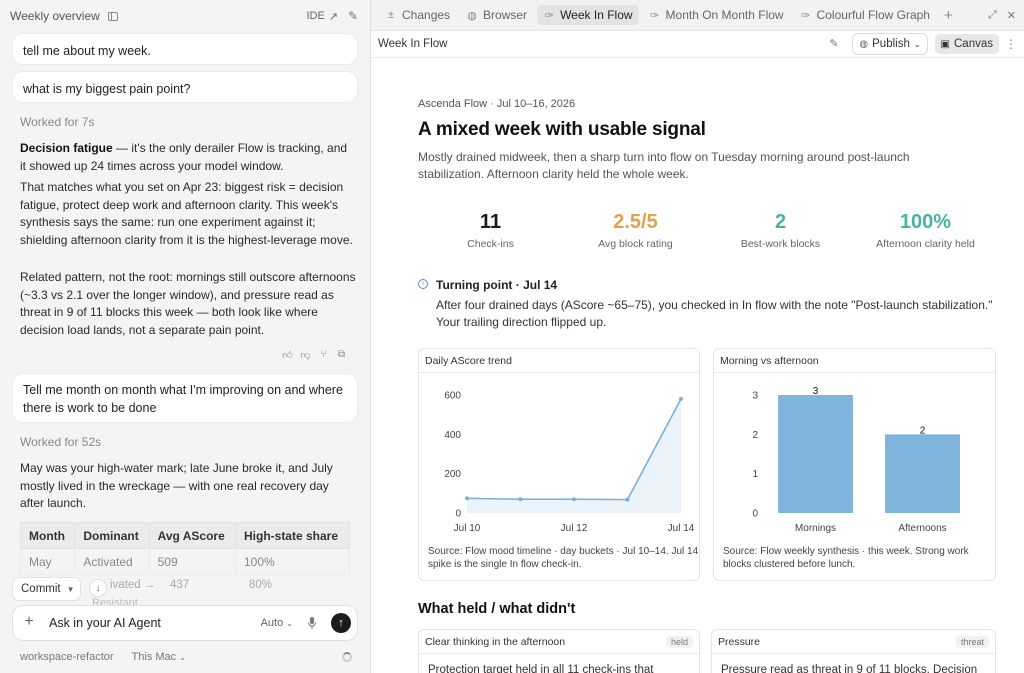  I want to click on x-tick-label: Jul 10, so click(467, 528).